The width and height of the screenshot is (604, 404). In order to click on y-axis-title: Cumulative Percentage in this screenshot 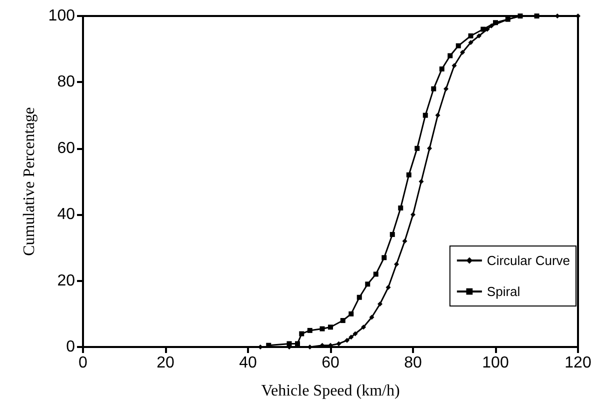, I will do `click(29, 181)`.